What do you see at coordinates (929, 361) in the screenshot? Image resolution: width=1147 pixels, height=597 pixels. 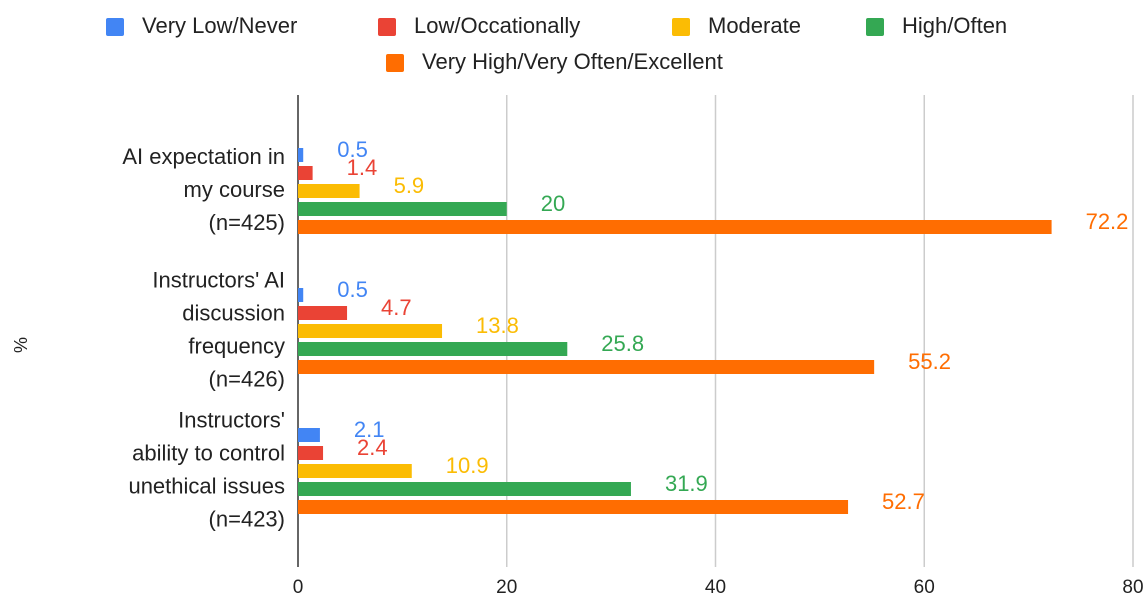 I see `data-label: 55.2` at bounding box center [929, 361].